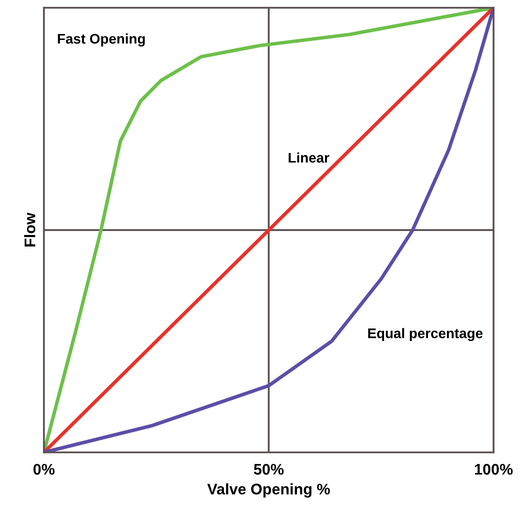 Image resolution: width=529 pixels, height=517 pixels. What do you see at coordinates (268, 490) in the screenshot?
I see `x-axis-title: Valve Opening %` at bounding box center [268, 490].